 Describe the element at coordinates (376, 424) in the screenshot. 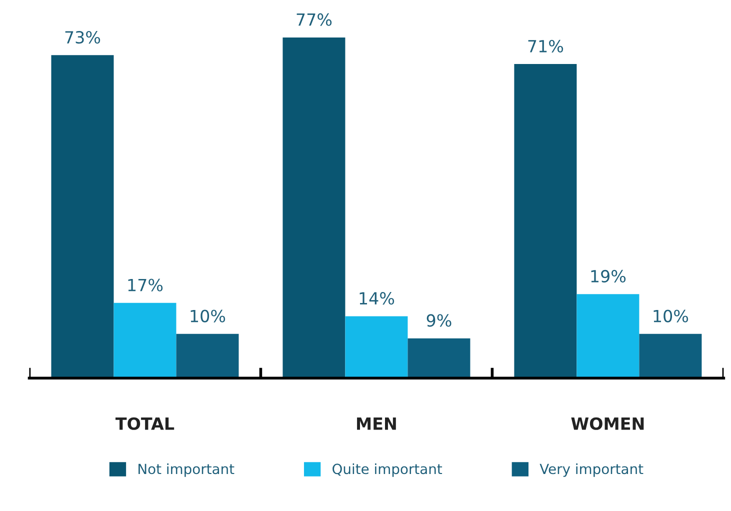

I see `x-tick-label: MEN` at that location.